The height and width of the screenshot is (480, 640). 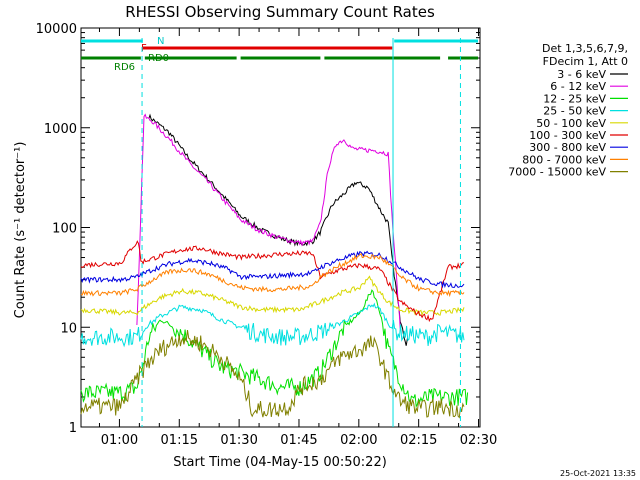 What do you see at coordinates (585, 61) in the screenshot?
I see `legend-header-line-2: FDecim 1, Att 0` at bounding box center [585, 61].